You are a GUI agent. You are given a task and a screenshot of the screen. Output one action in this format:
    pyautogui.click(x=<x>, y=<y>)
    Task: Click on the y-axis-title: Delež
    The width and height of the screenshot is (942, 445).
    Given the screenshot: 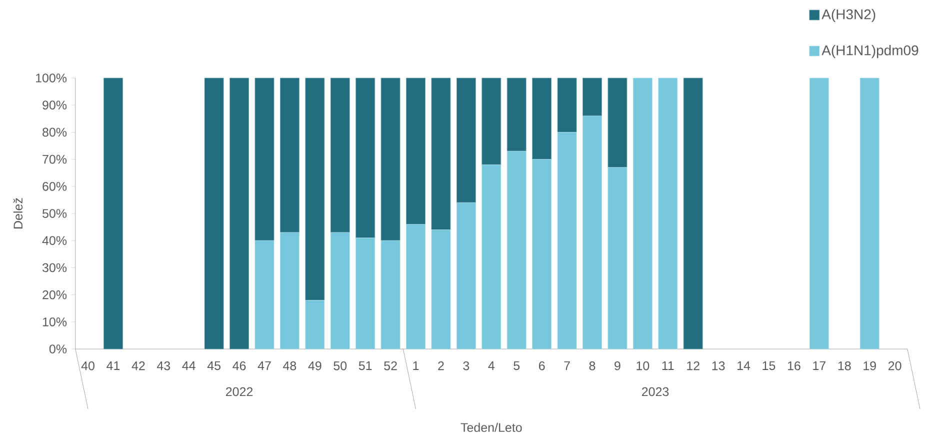 What is the action you would take?
    pyautogui.click(x=18, y=213)
    